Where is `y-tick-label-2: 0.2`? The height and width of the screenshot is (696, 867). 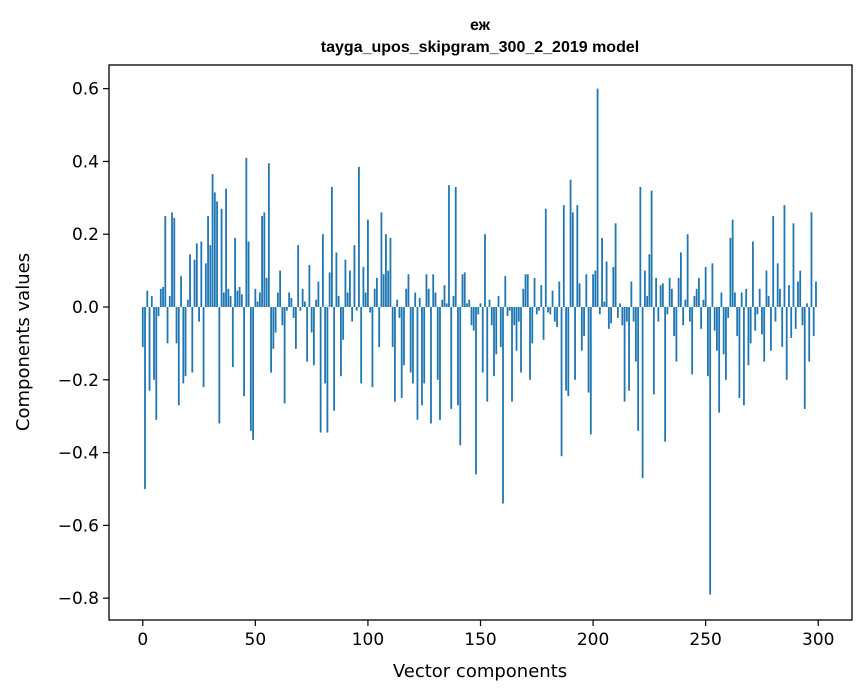
y-tick-label-2: 0.2 is located at coordinates (85, 235).